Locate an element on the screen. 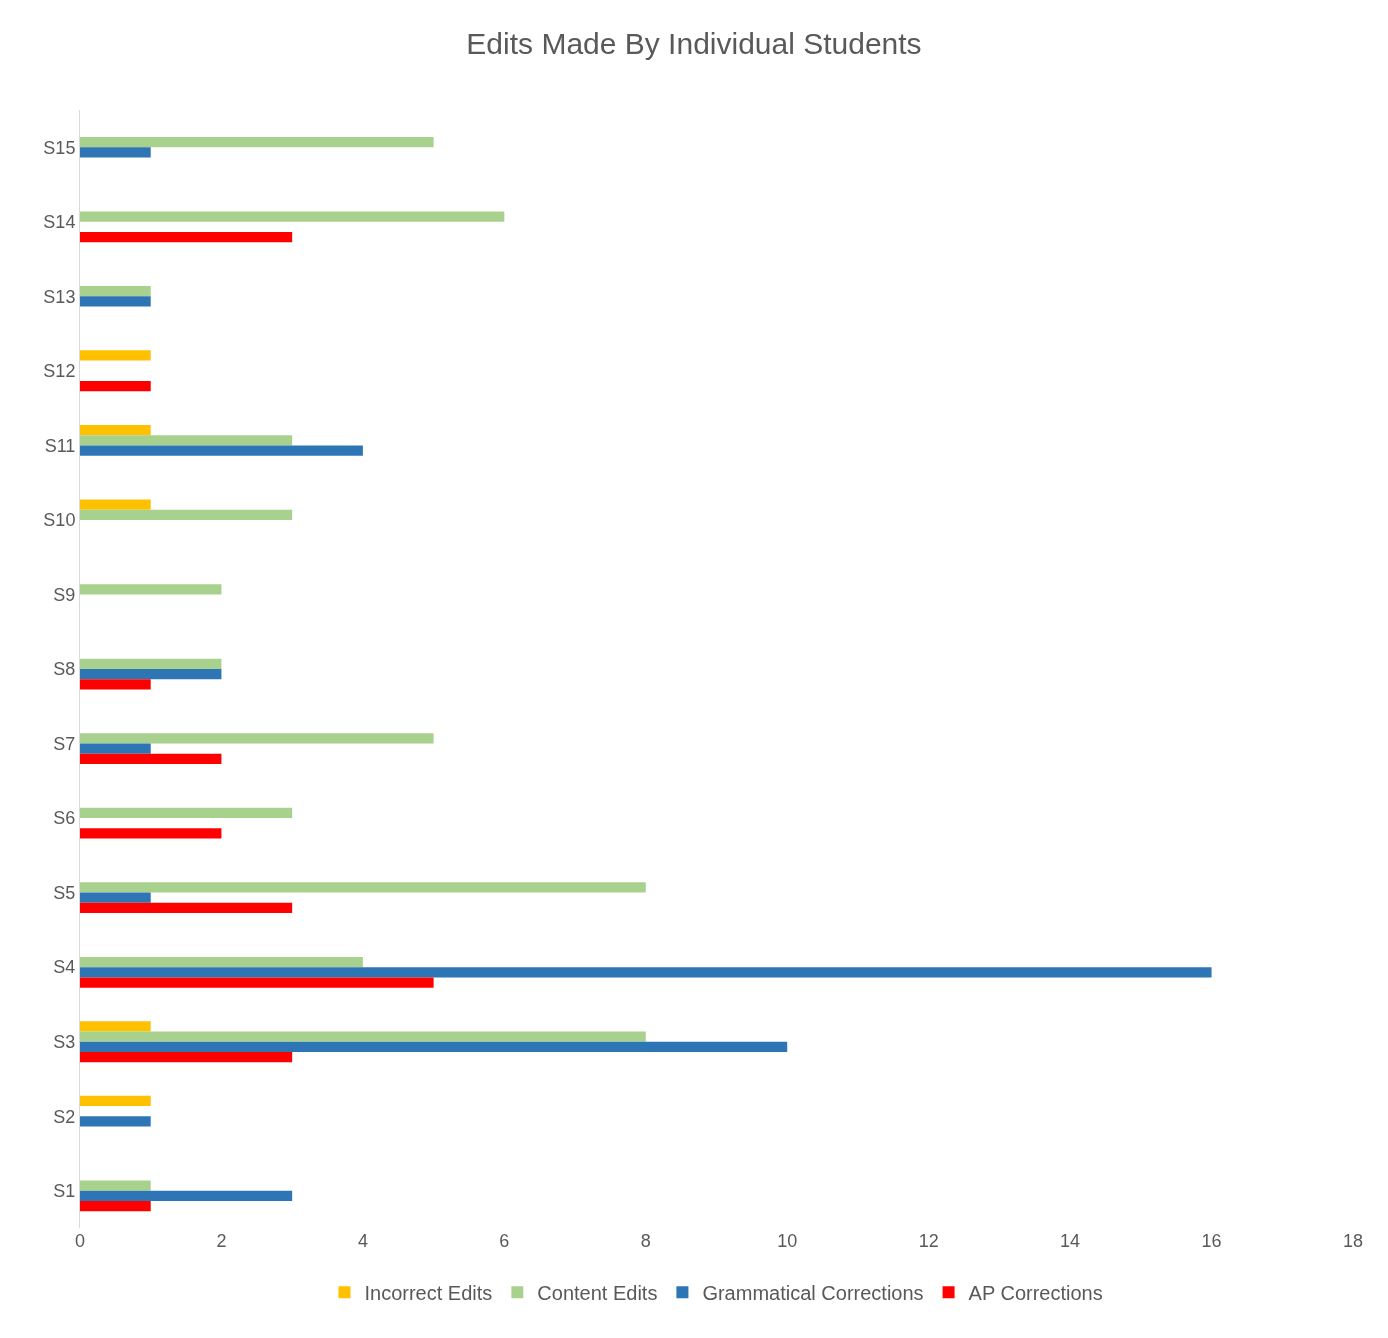 The image size is (1388, 1338). y-tick-label: S11 is located at coordinates (60, 445).